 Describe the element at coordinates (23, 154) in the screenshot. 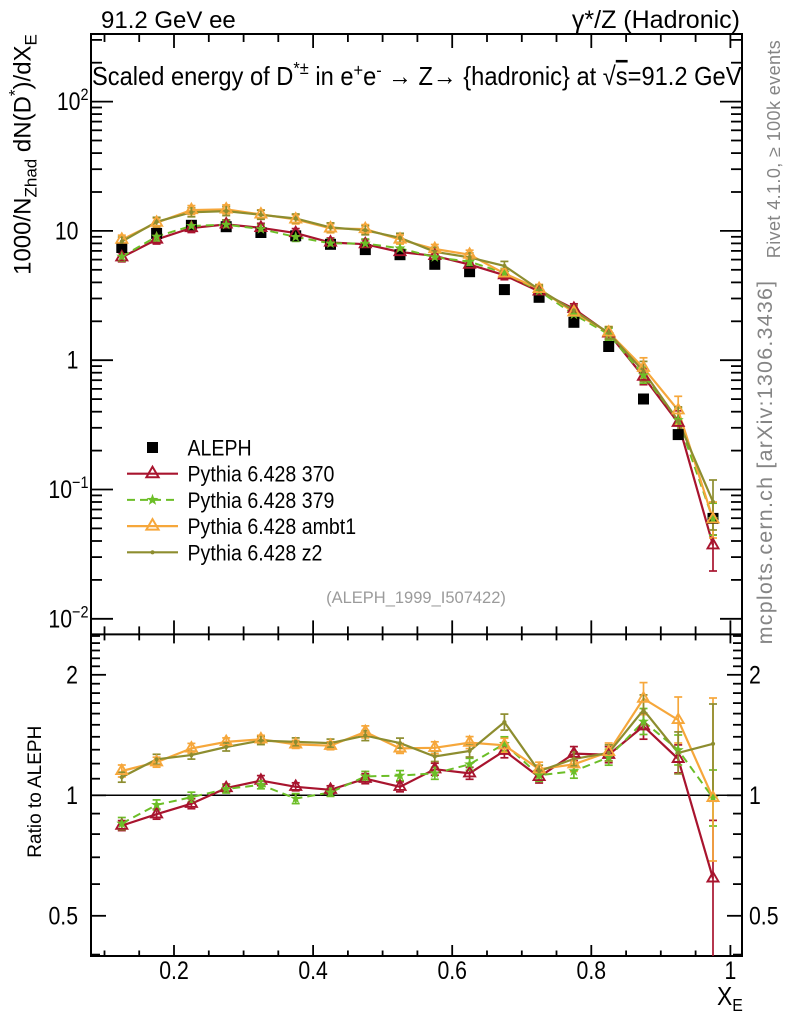

I see `svg-text: 1000/NZhad dN(D*)/dXE` at that location.